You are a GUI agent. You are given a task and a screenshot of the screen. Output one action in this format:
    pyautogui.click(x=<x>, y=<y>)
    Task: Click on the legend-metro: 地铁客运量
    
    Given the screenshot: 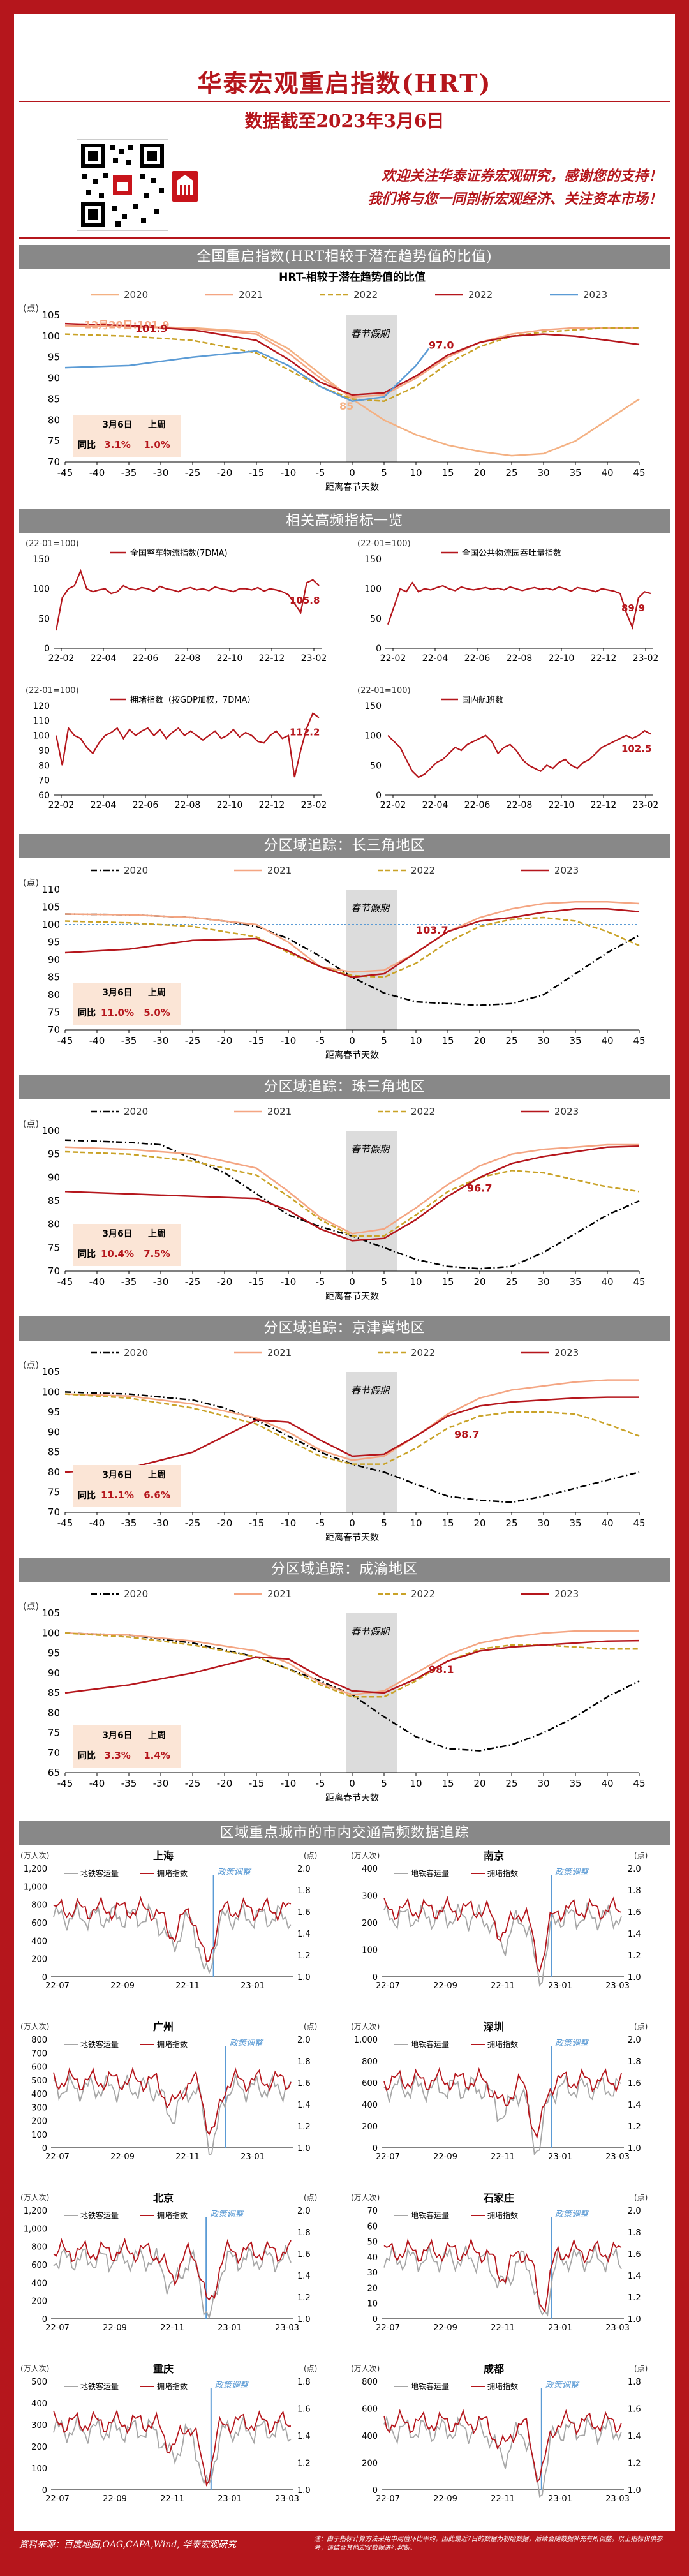 What is the action you would take?
    pyautogui.click(x=430, y=2215)
    